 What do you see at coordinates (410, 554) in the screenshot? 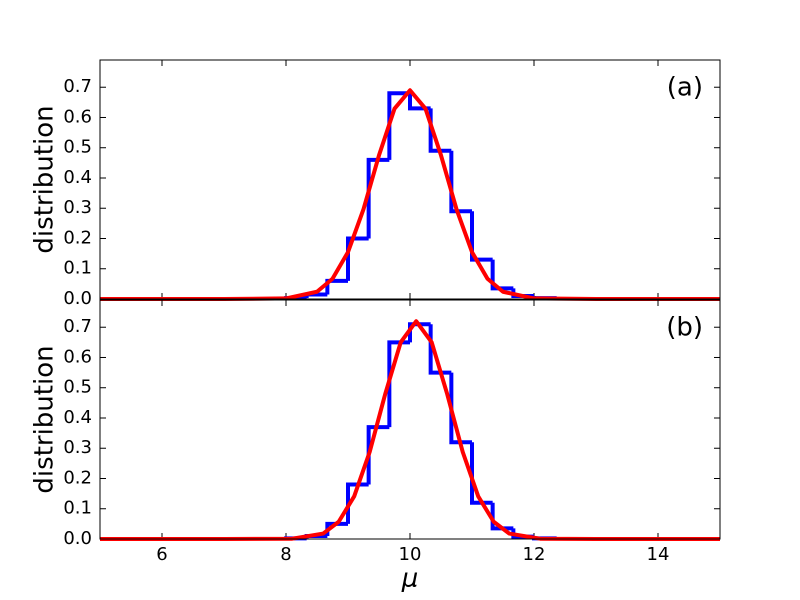
I see `x-tick-label: 10` at bounding box center [410, 554].